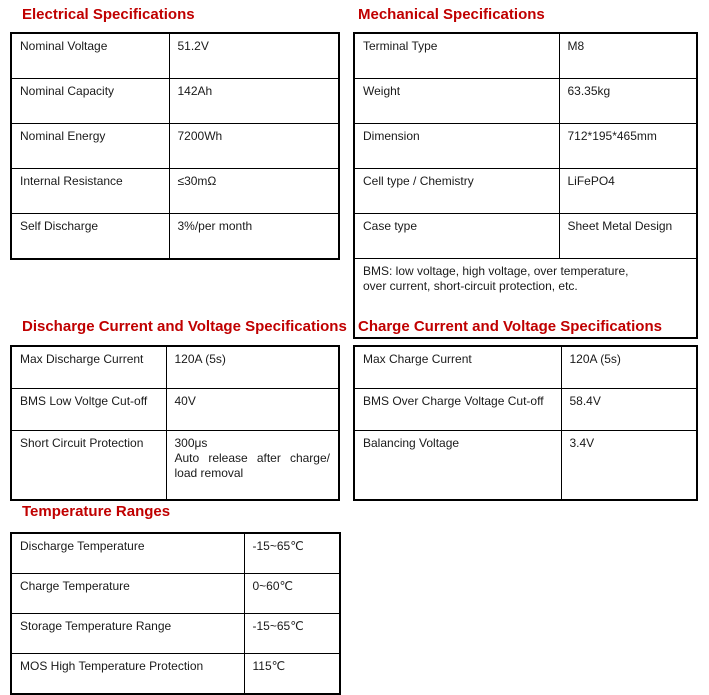 The height and width of the screenshot is (695, 709). I want to click on spec-value: 63.35kg, so click(628, 101).